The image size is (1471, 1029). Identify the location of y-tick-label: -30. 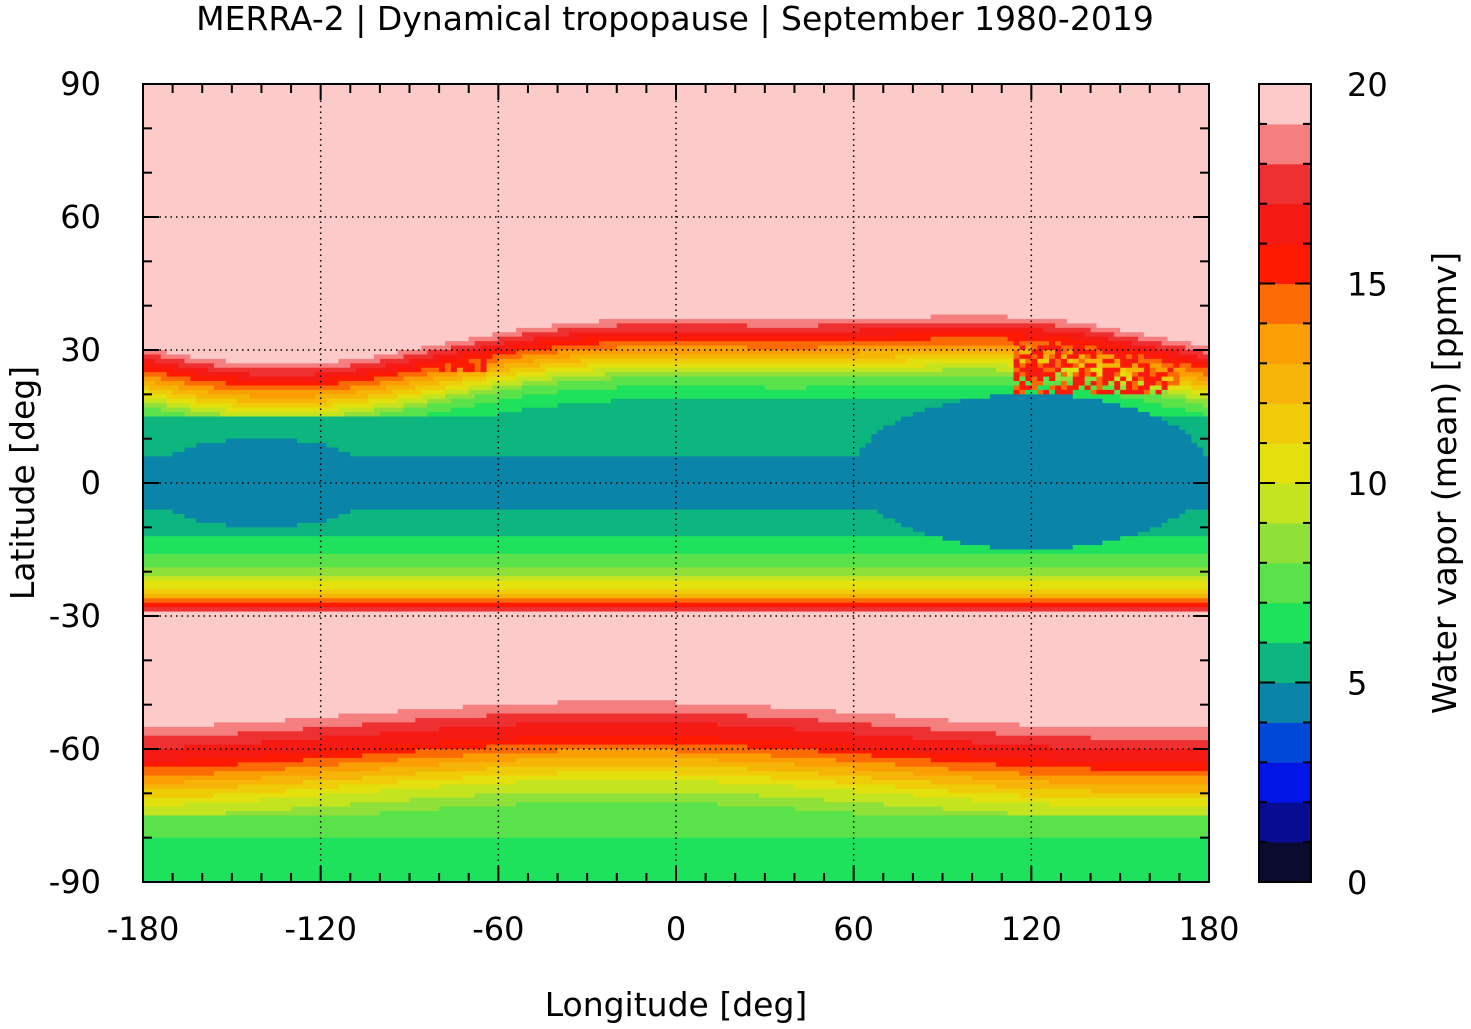
(75, 616).